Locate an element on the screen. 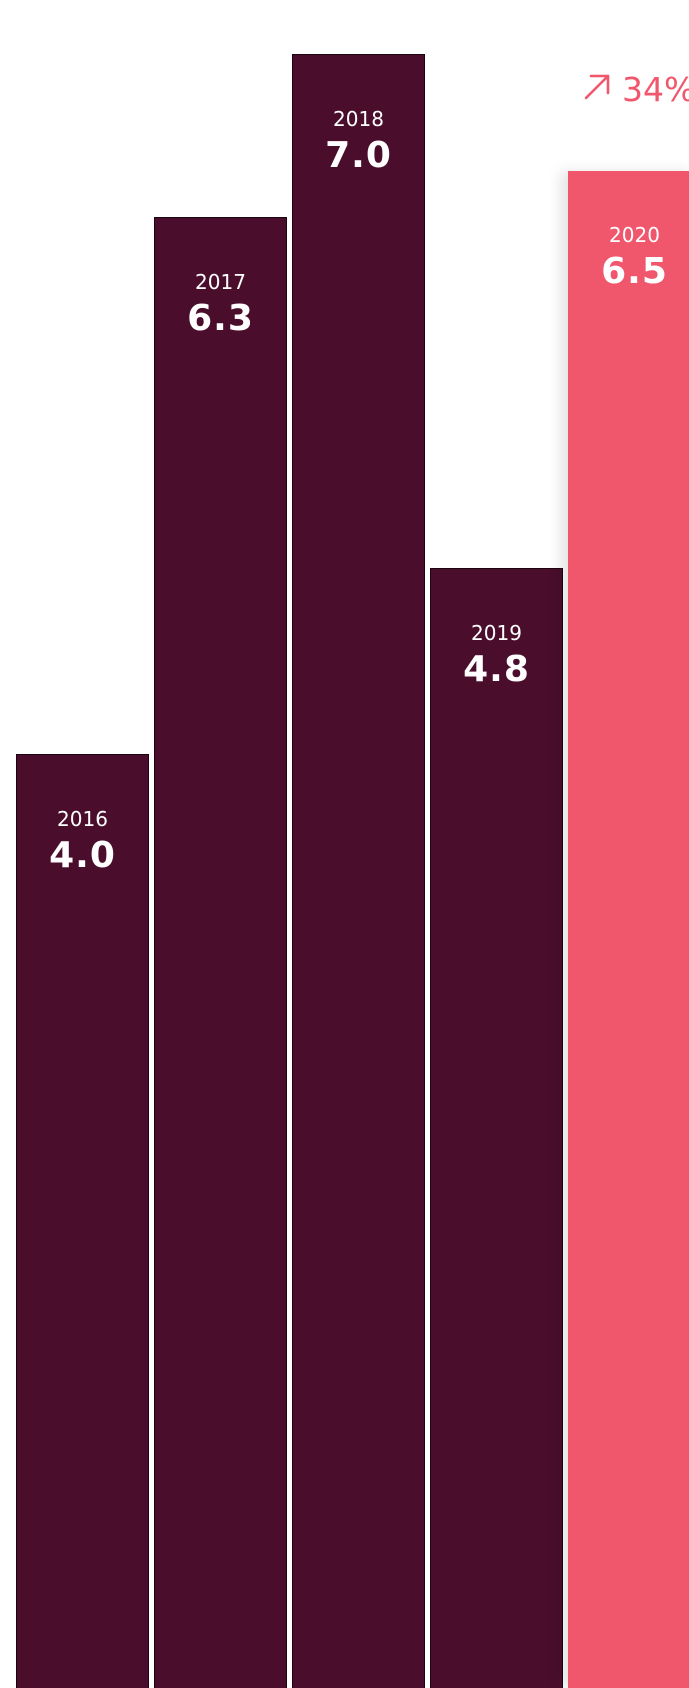 The width and height of the screenshot is (689, 1688). change-badge: 34% is located at coordinates (635, 89).